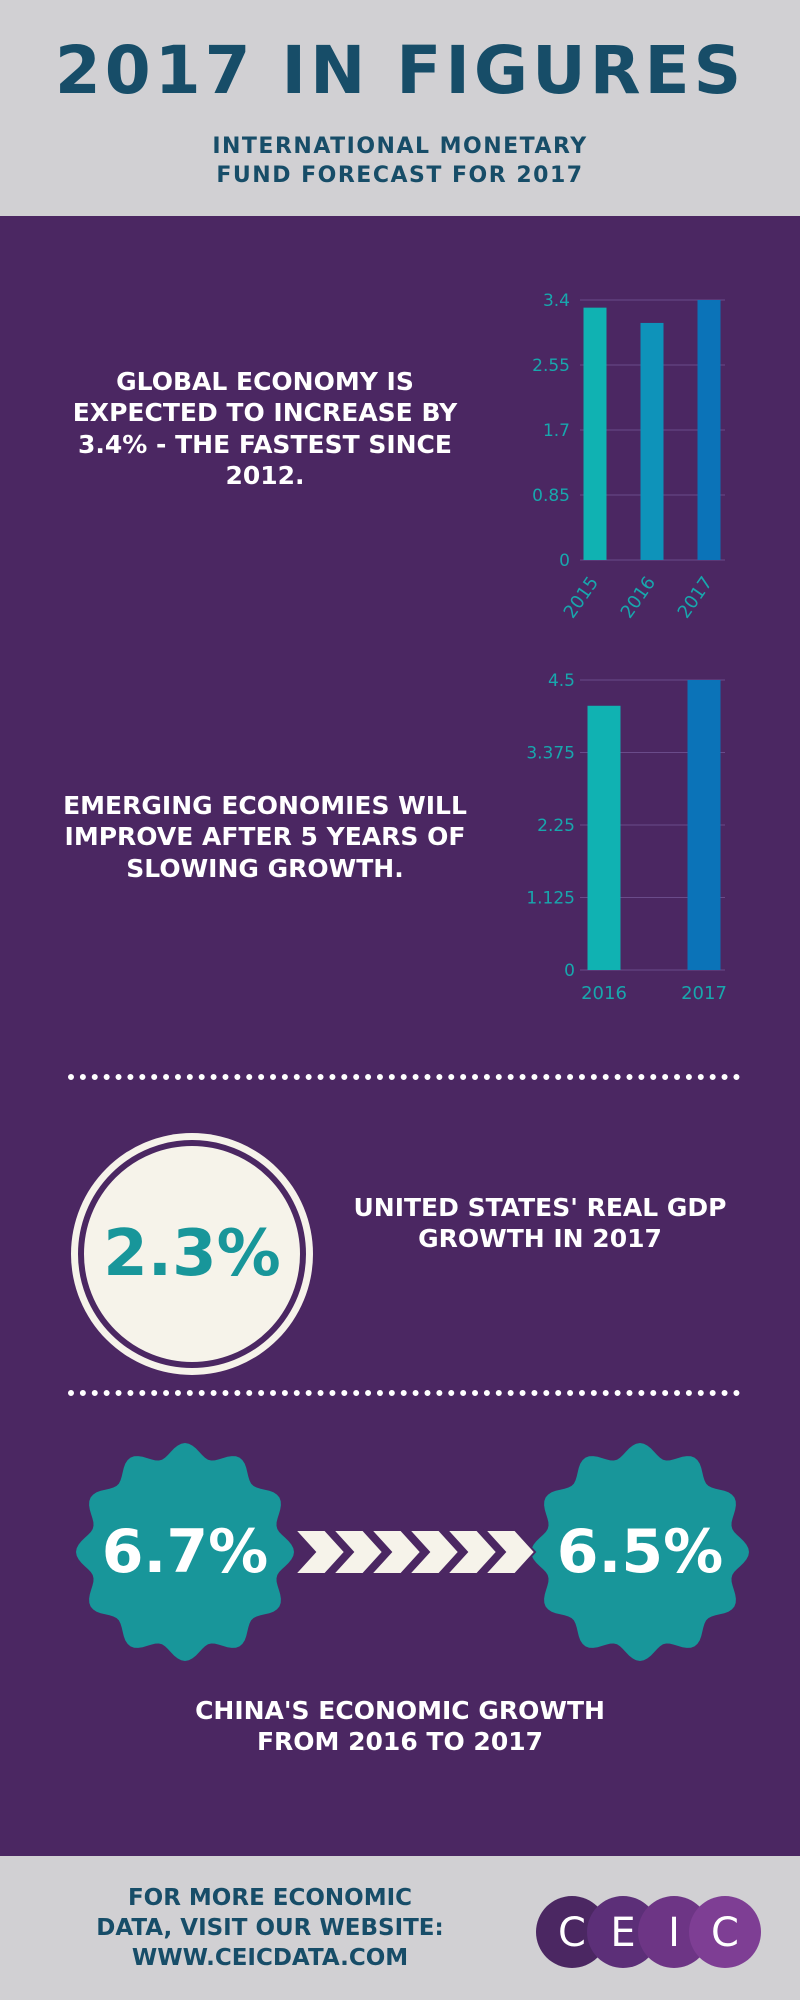 The width and height of the screenshot is (800, 2000). Describe the element at coordinates (400, 146) in the screenshot. I see `subtitle-line: INTERNATIONAL MONETARY` at that location.